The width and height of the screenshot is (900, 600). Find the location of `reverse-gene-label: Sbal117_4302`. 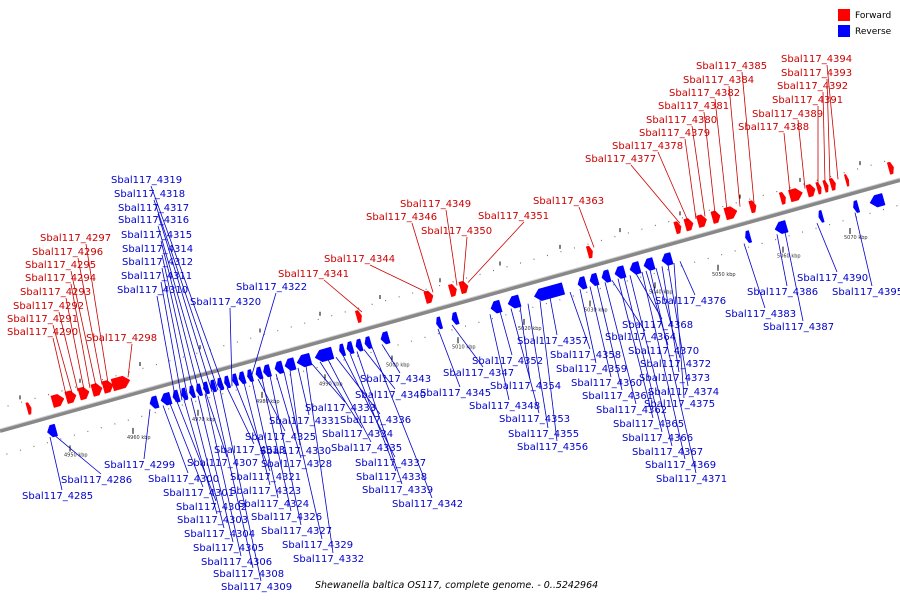

reverse-gene-label: Sbal117_4302 is located at coordinates (211, 507).